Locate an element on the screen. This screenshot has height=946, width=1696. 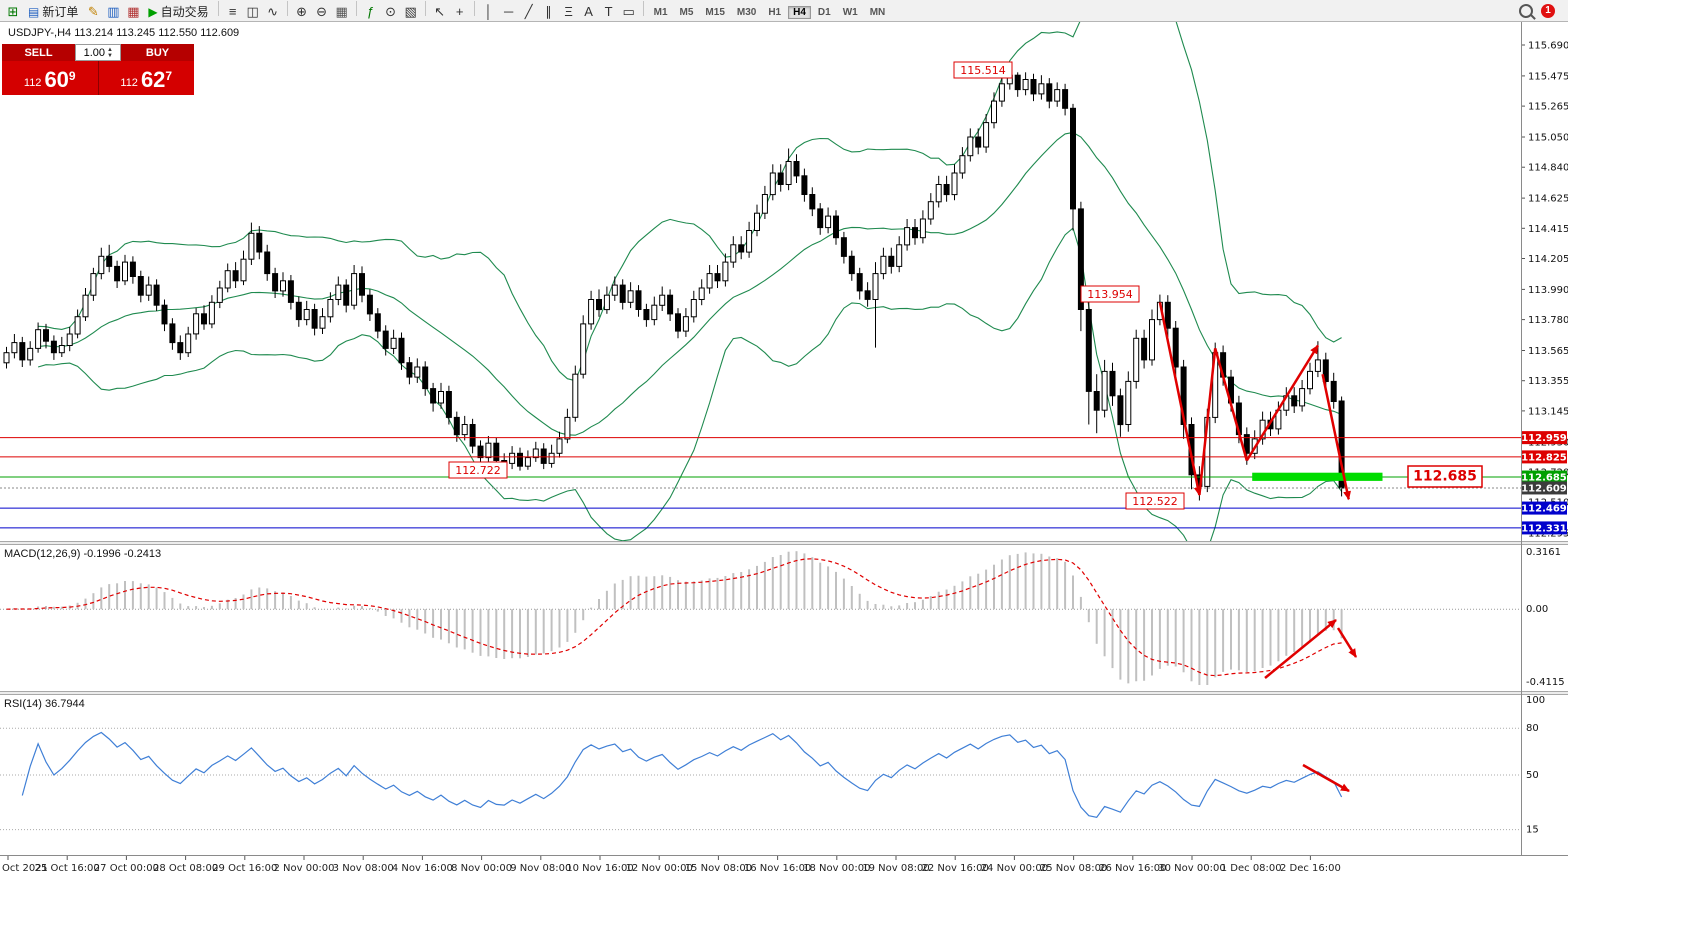
timeframe-m1: M1 is located at coordinates (660, 12).